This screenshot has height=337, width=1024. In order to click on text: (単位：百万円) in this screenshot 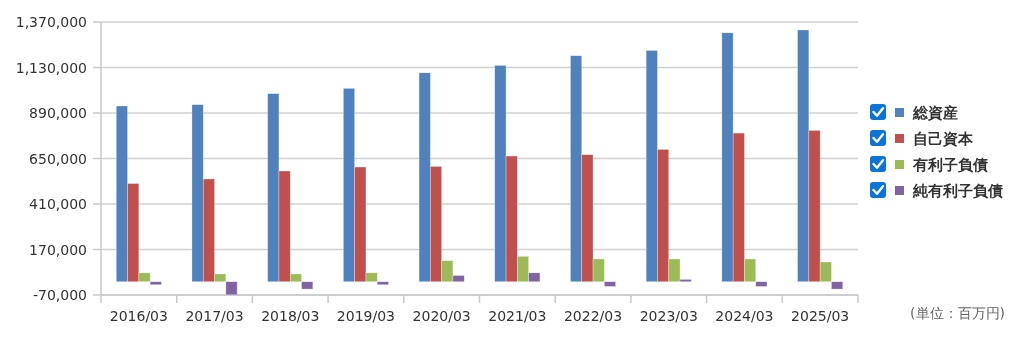, I will do `click(957, 313)`.